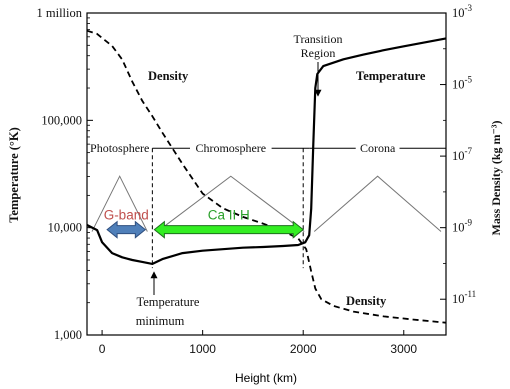 Image resolution: width=510 pixels, height=389 pixels. I want to click on transition-region-label-line2: Region, so click(318, 53).